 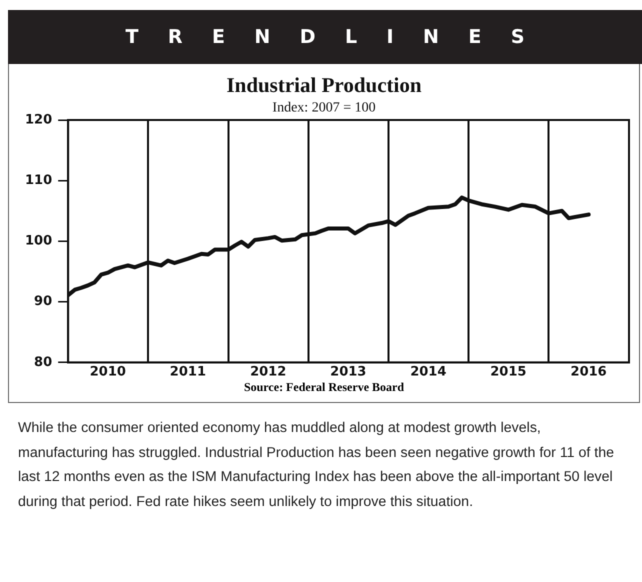 I want to click on x-tick-label: 2013, so click(x=348, y=372).